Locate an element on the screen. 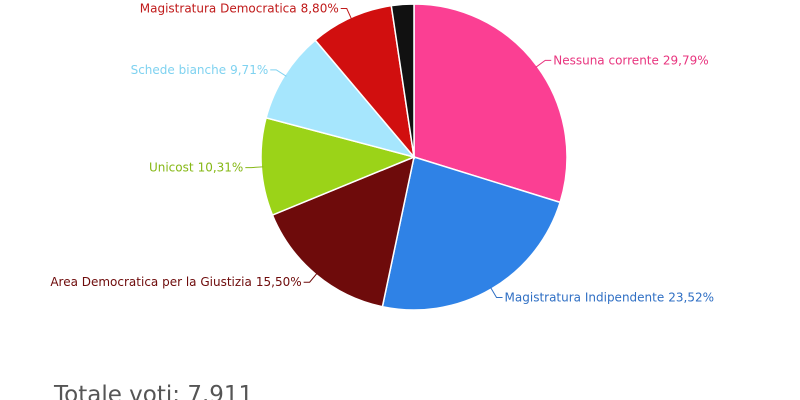  slice-label: Area Democratica per la Giustizia 15,50% is located at coordinates (175, 282).